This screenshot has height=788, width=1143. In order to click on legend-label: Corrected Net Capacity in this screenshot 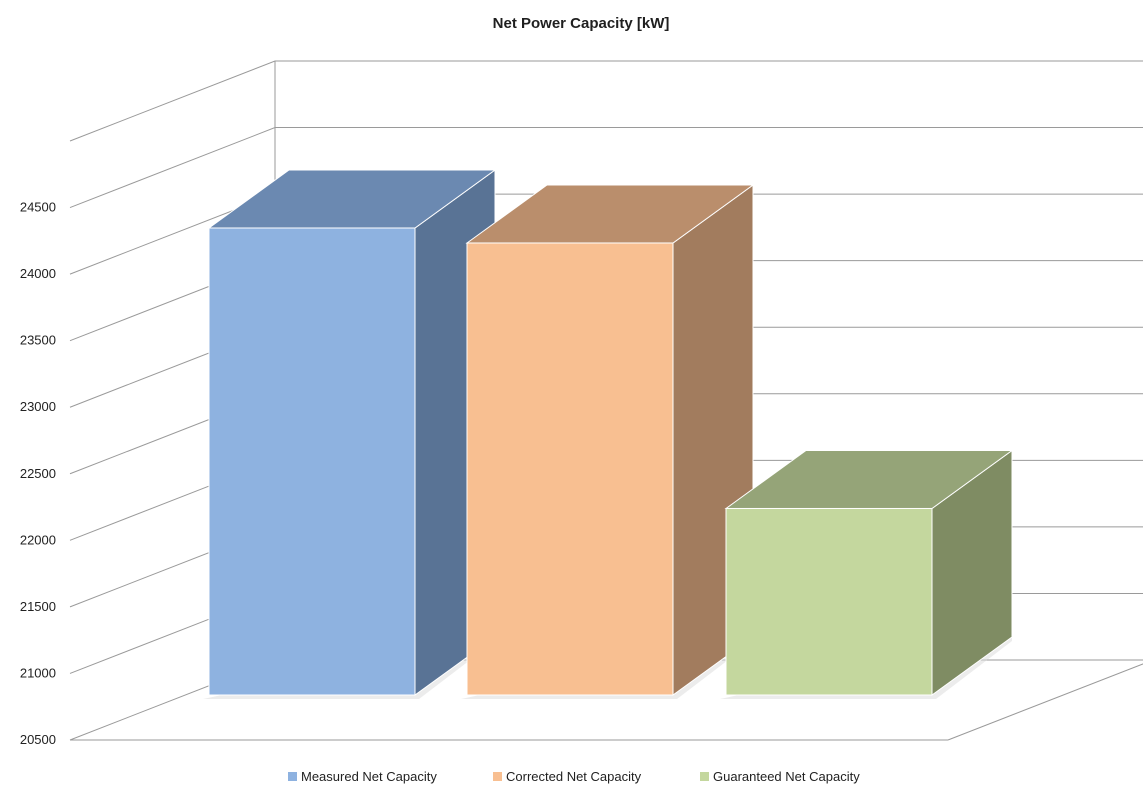, I will do `click(574, 776)`.